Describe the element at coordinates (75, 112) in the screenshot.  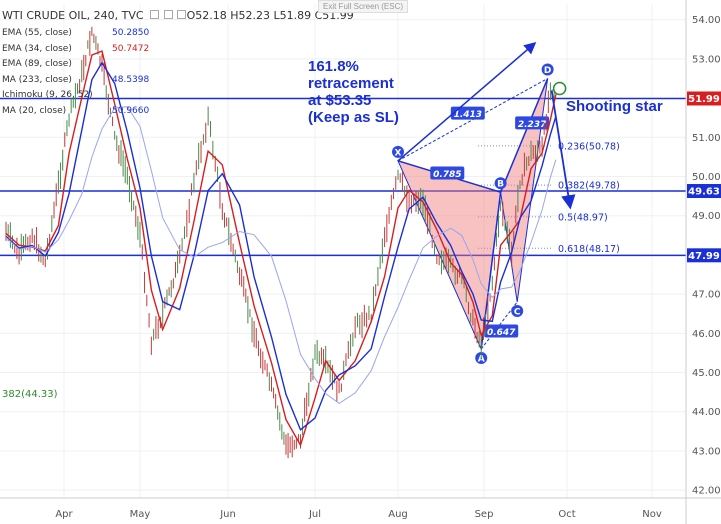
I see `legend-row: MA (20, close) 50.9660` at that location.